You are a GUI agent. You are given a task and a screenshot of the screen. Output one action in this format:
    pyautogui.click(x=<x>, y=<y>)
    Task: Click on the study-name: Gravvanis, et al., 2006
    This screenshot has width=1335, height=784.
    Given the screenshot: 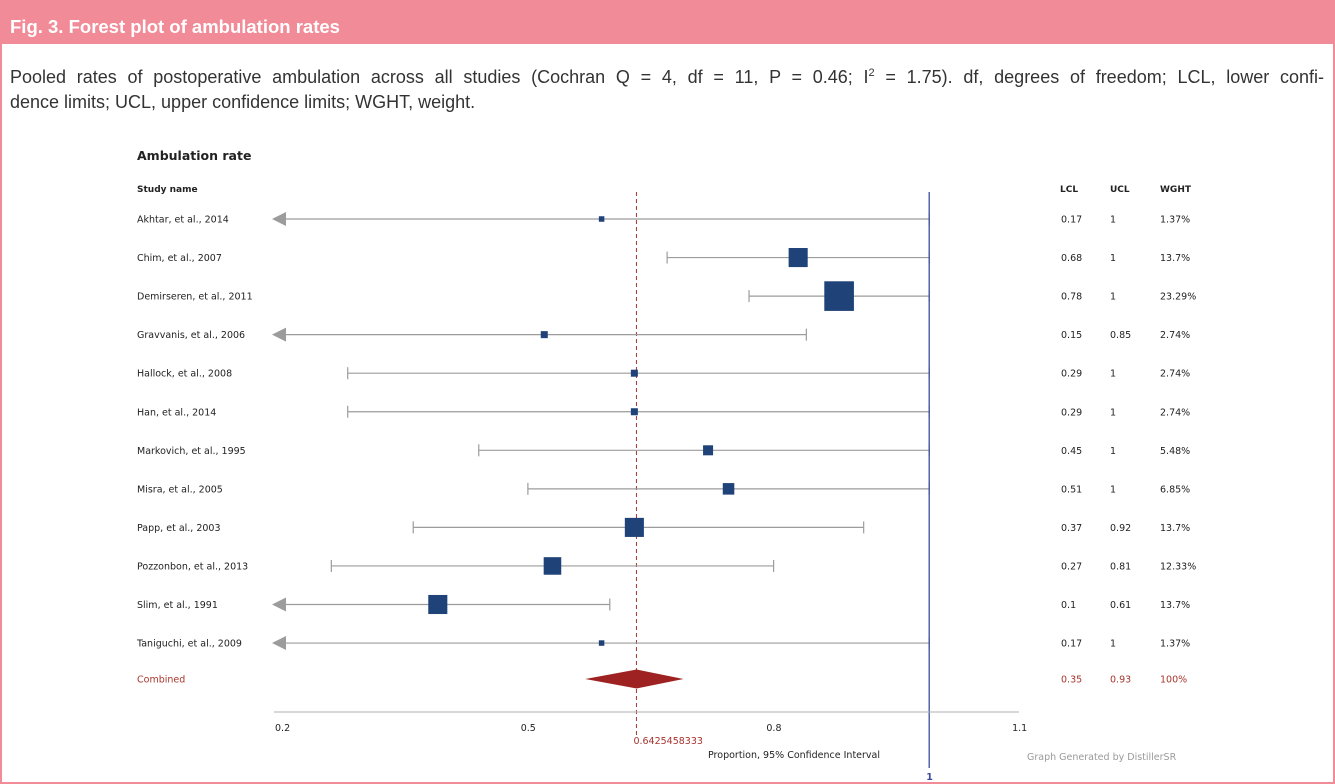 What is the action you would take?
    pyautogui.click(x=191, y=335)
    